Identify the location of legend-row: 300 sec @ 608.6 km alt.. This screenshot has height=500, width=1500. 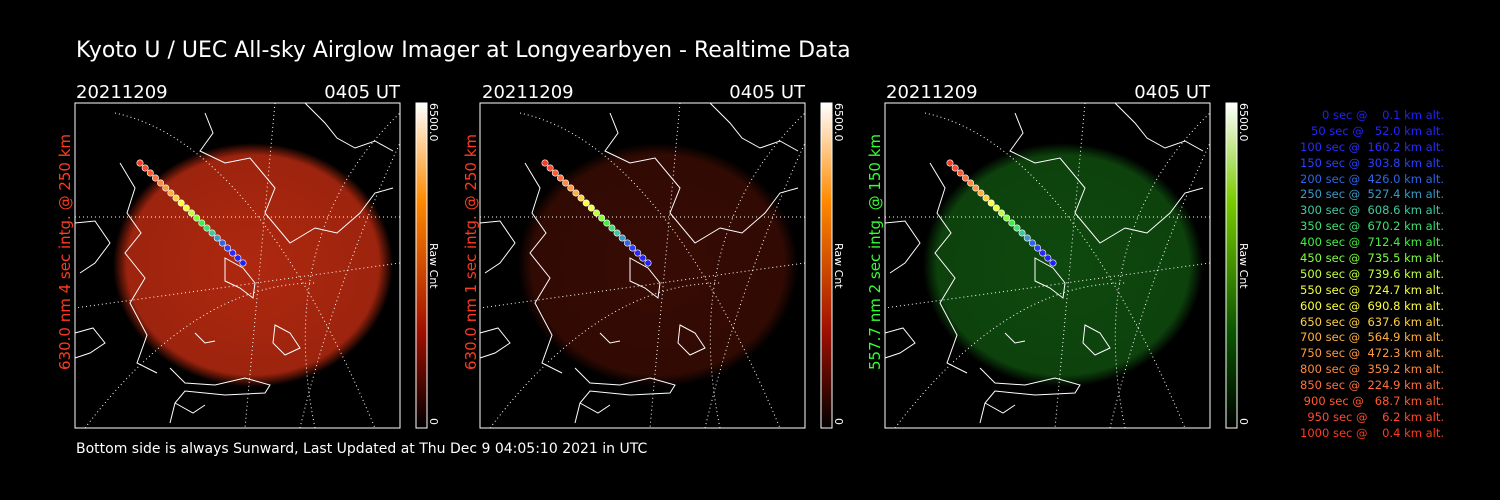
(1370, 210).